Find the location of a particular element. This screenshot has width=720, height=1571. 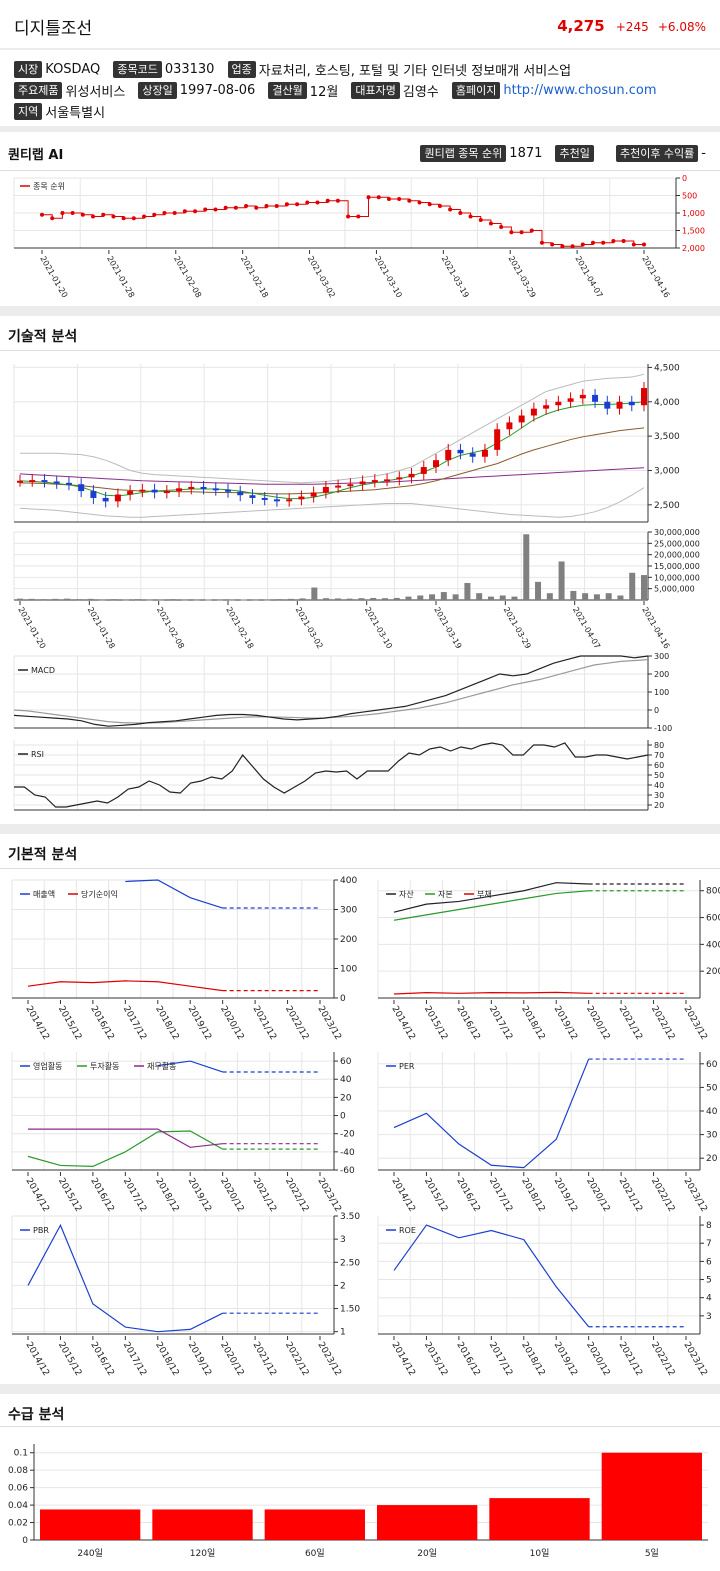

y-tick-label: 2 is located at coordinates (343, 1286).